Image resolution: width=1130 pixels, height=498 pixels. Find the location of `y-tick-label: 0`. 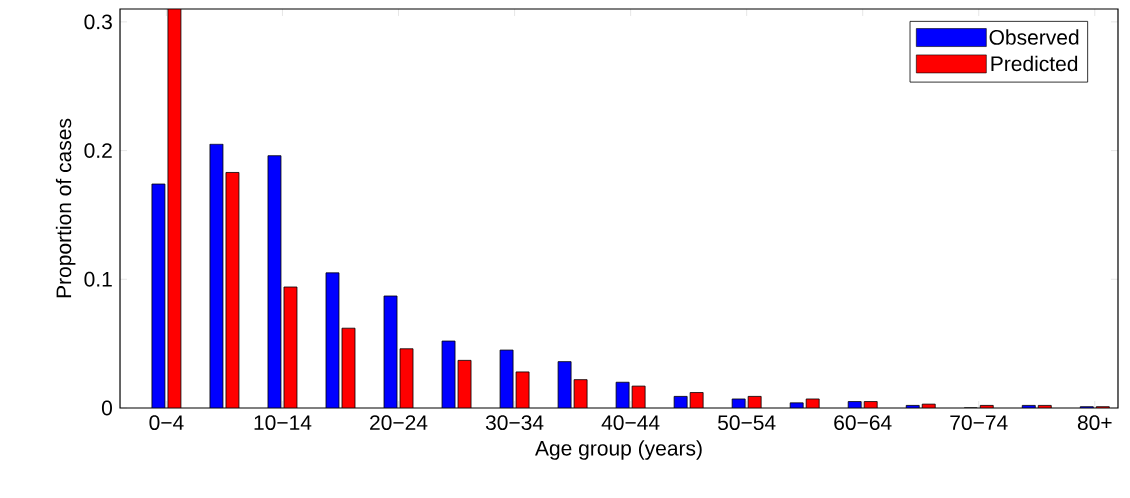

y-tick-label: 0 is located at coordinates (106, 408).